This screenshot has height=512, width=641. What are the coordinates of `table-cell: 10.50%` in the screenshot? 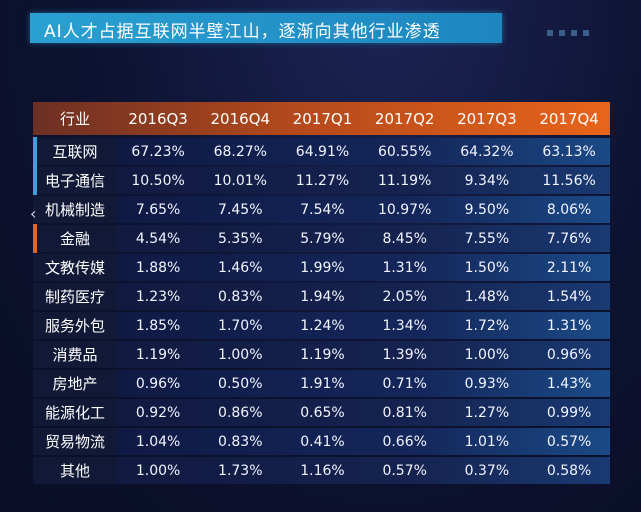 It's located at (158, 180).